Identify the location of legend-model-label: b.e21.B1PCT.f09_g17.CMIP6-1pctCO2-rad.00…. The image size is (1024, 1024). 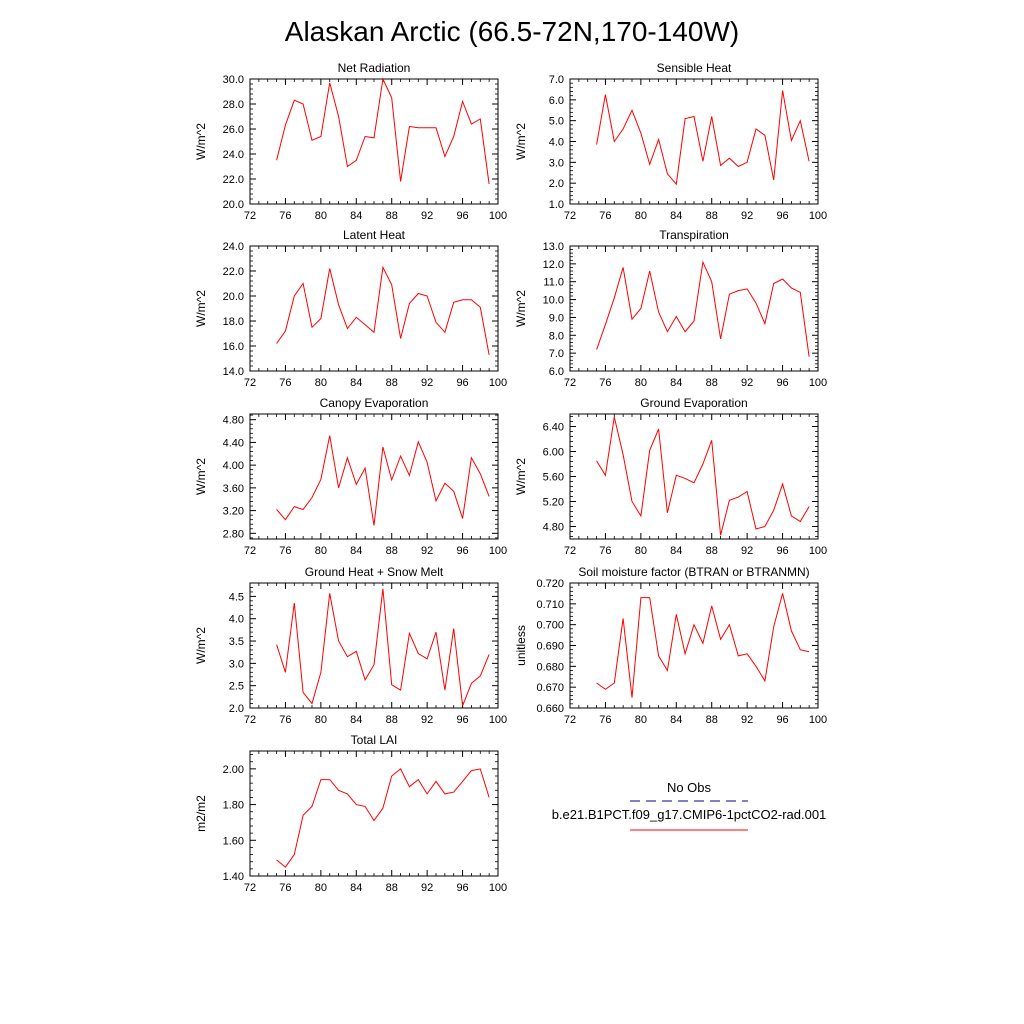
(689, 814).